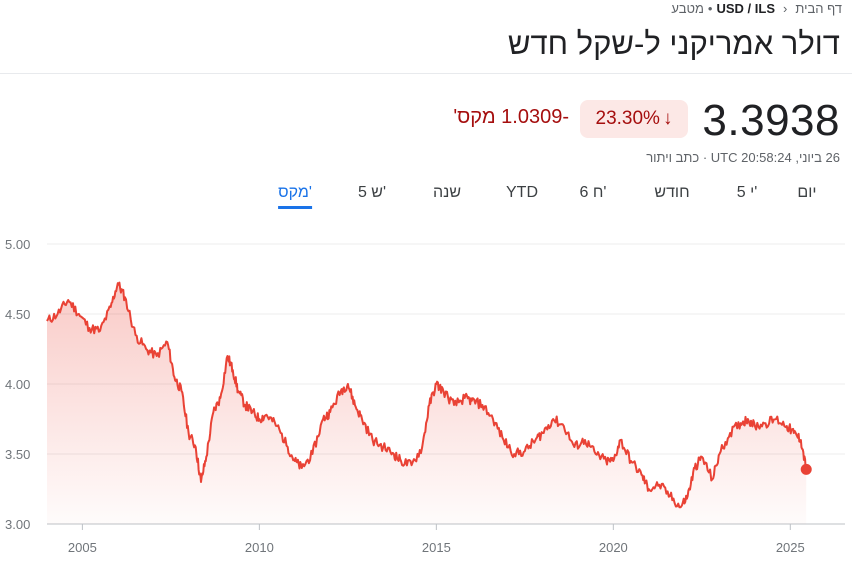 Image resolution: width=852 pixels, height=572 pixels. Describe the element at coordinates (807, 192) in the screenshot. I see `tab-day: יום` at that location.